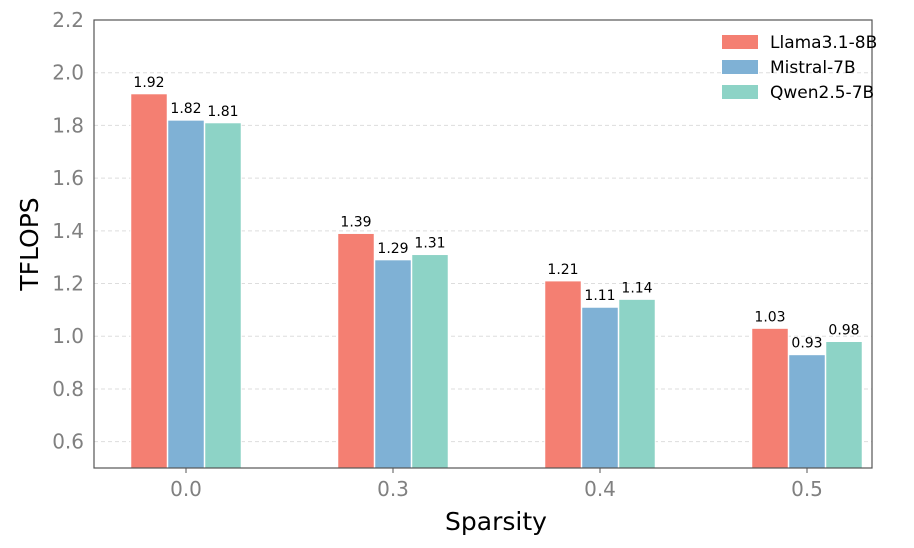  Describe the element at coordinates (496, 521) in the screenshot. I see `x-axis-title: Sparsity` at that location.